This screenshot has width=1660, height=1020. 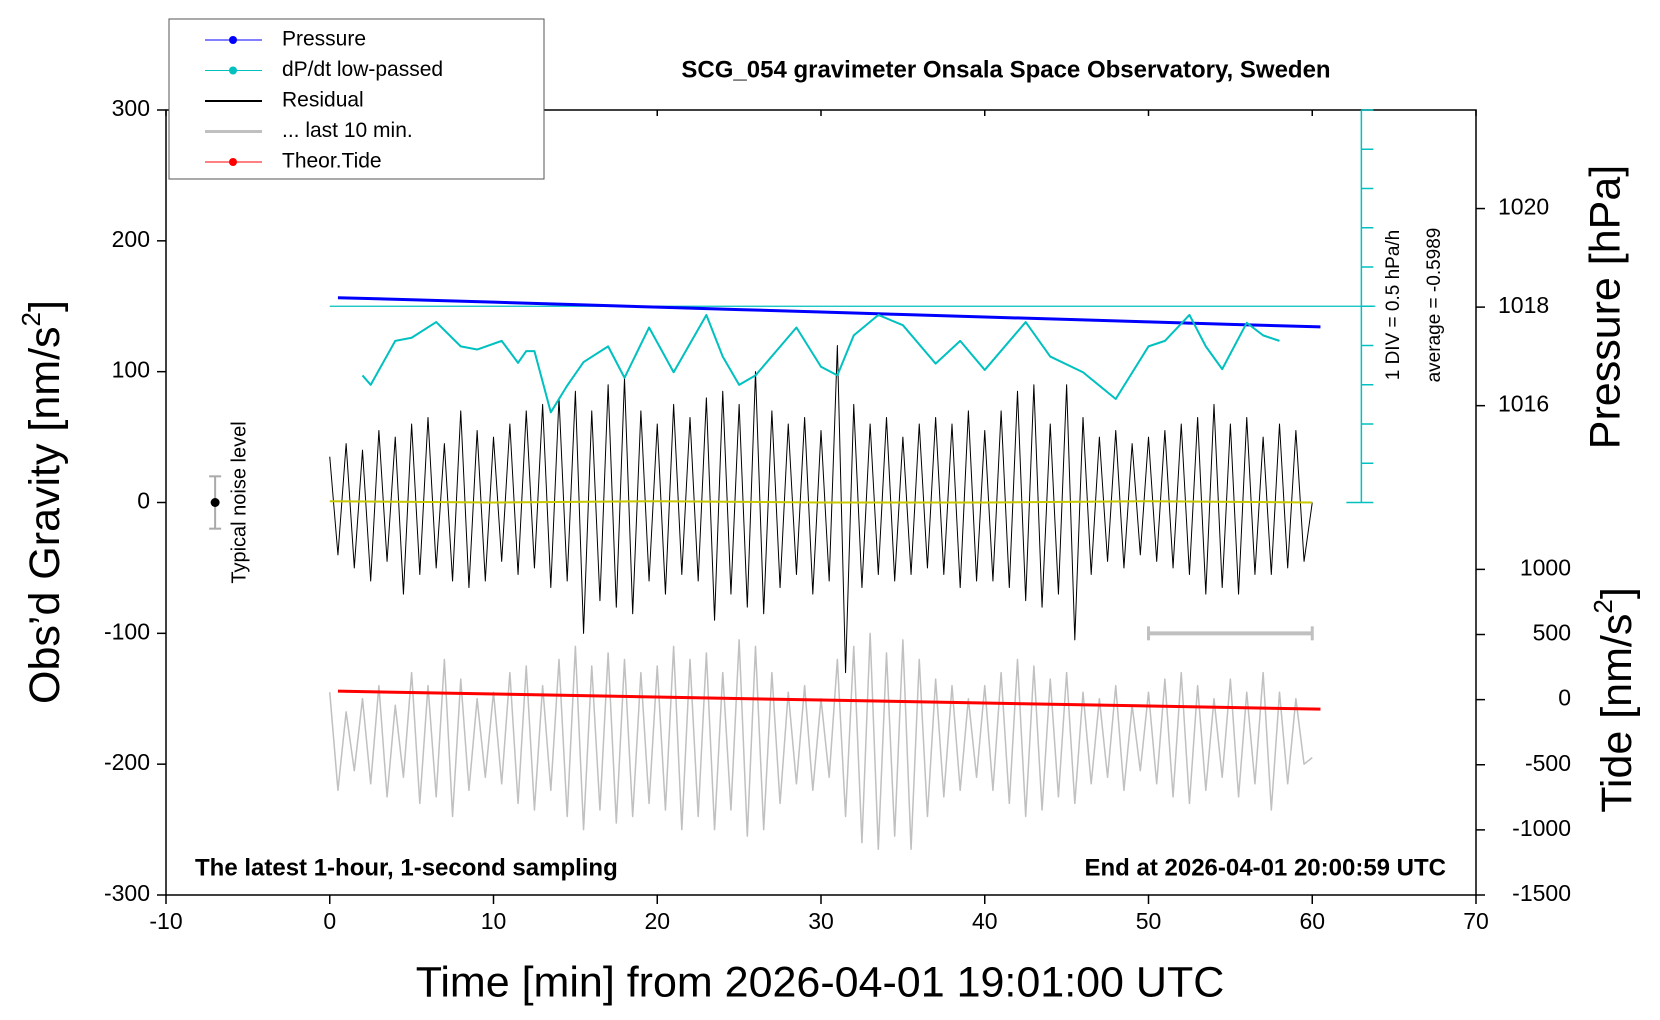 I want to click on x-tick-label: 60, so click(x=1312, y=921).